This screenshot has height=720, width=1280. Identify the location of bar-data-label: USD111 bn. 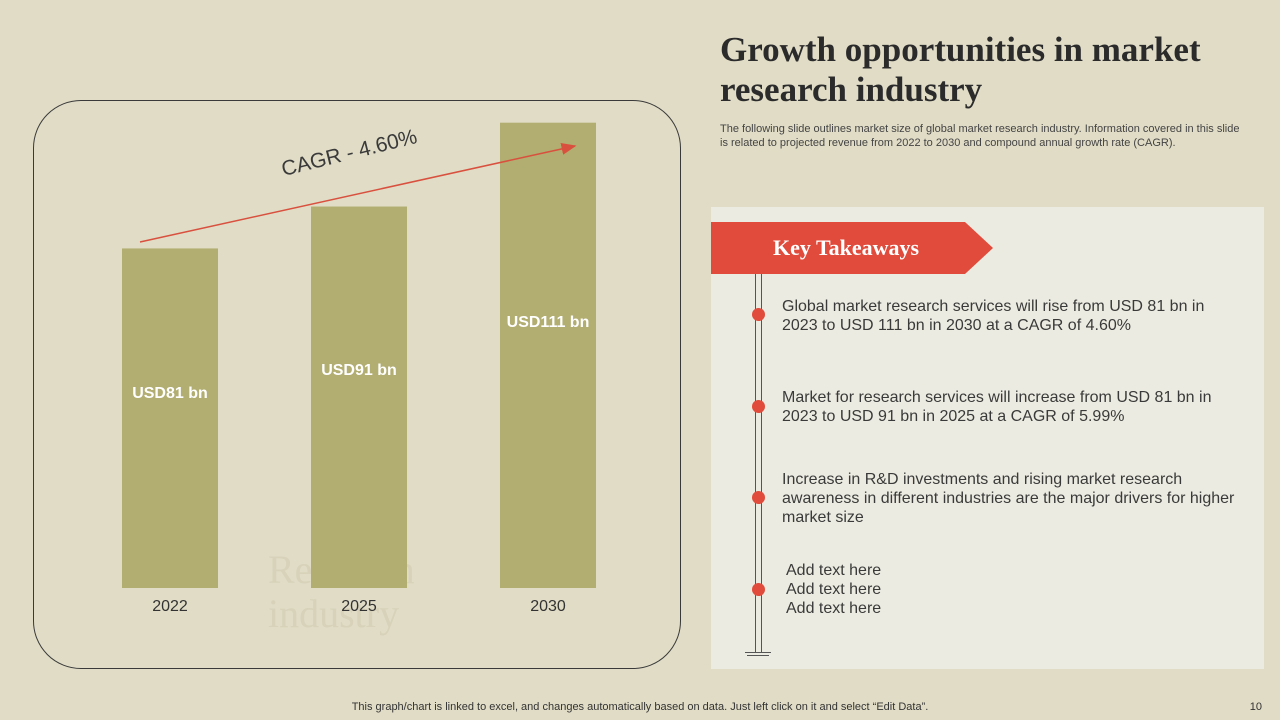
(548, 322).